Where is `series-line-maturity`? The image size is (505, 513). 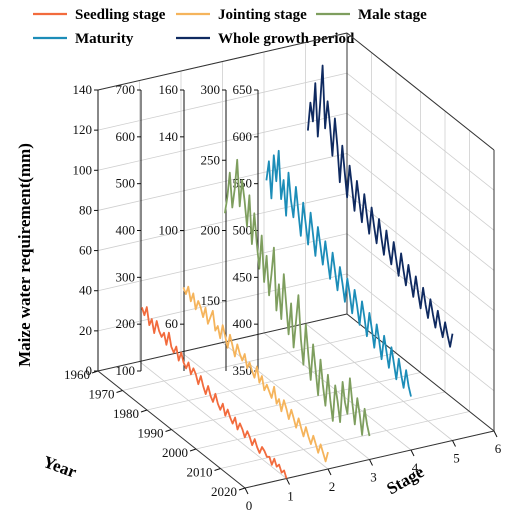 series-line-maturity is located at coordinates (338, 273).